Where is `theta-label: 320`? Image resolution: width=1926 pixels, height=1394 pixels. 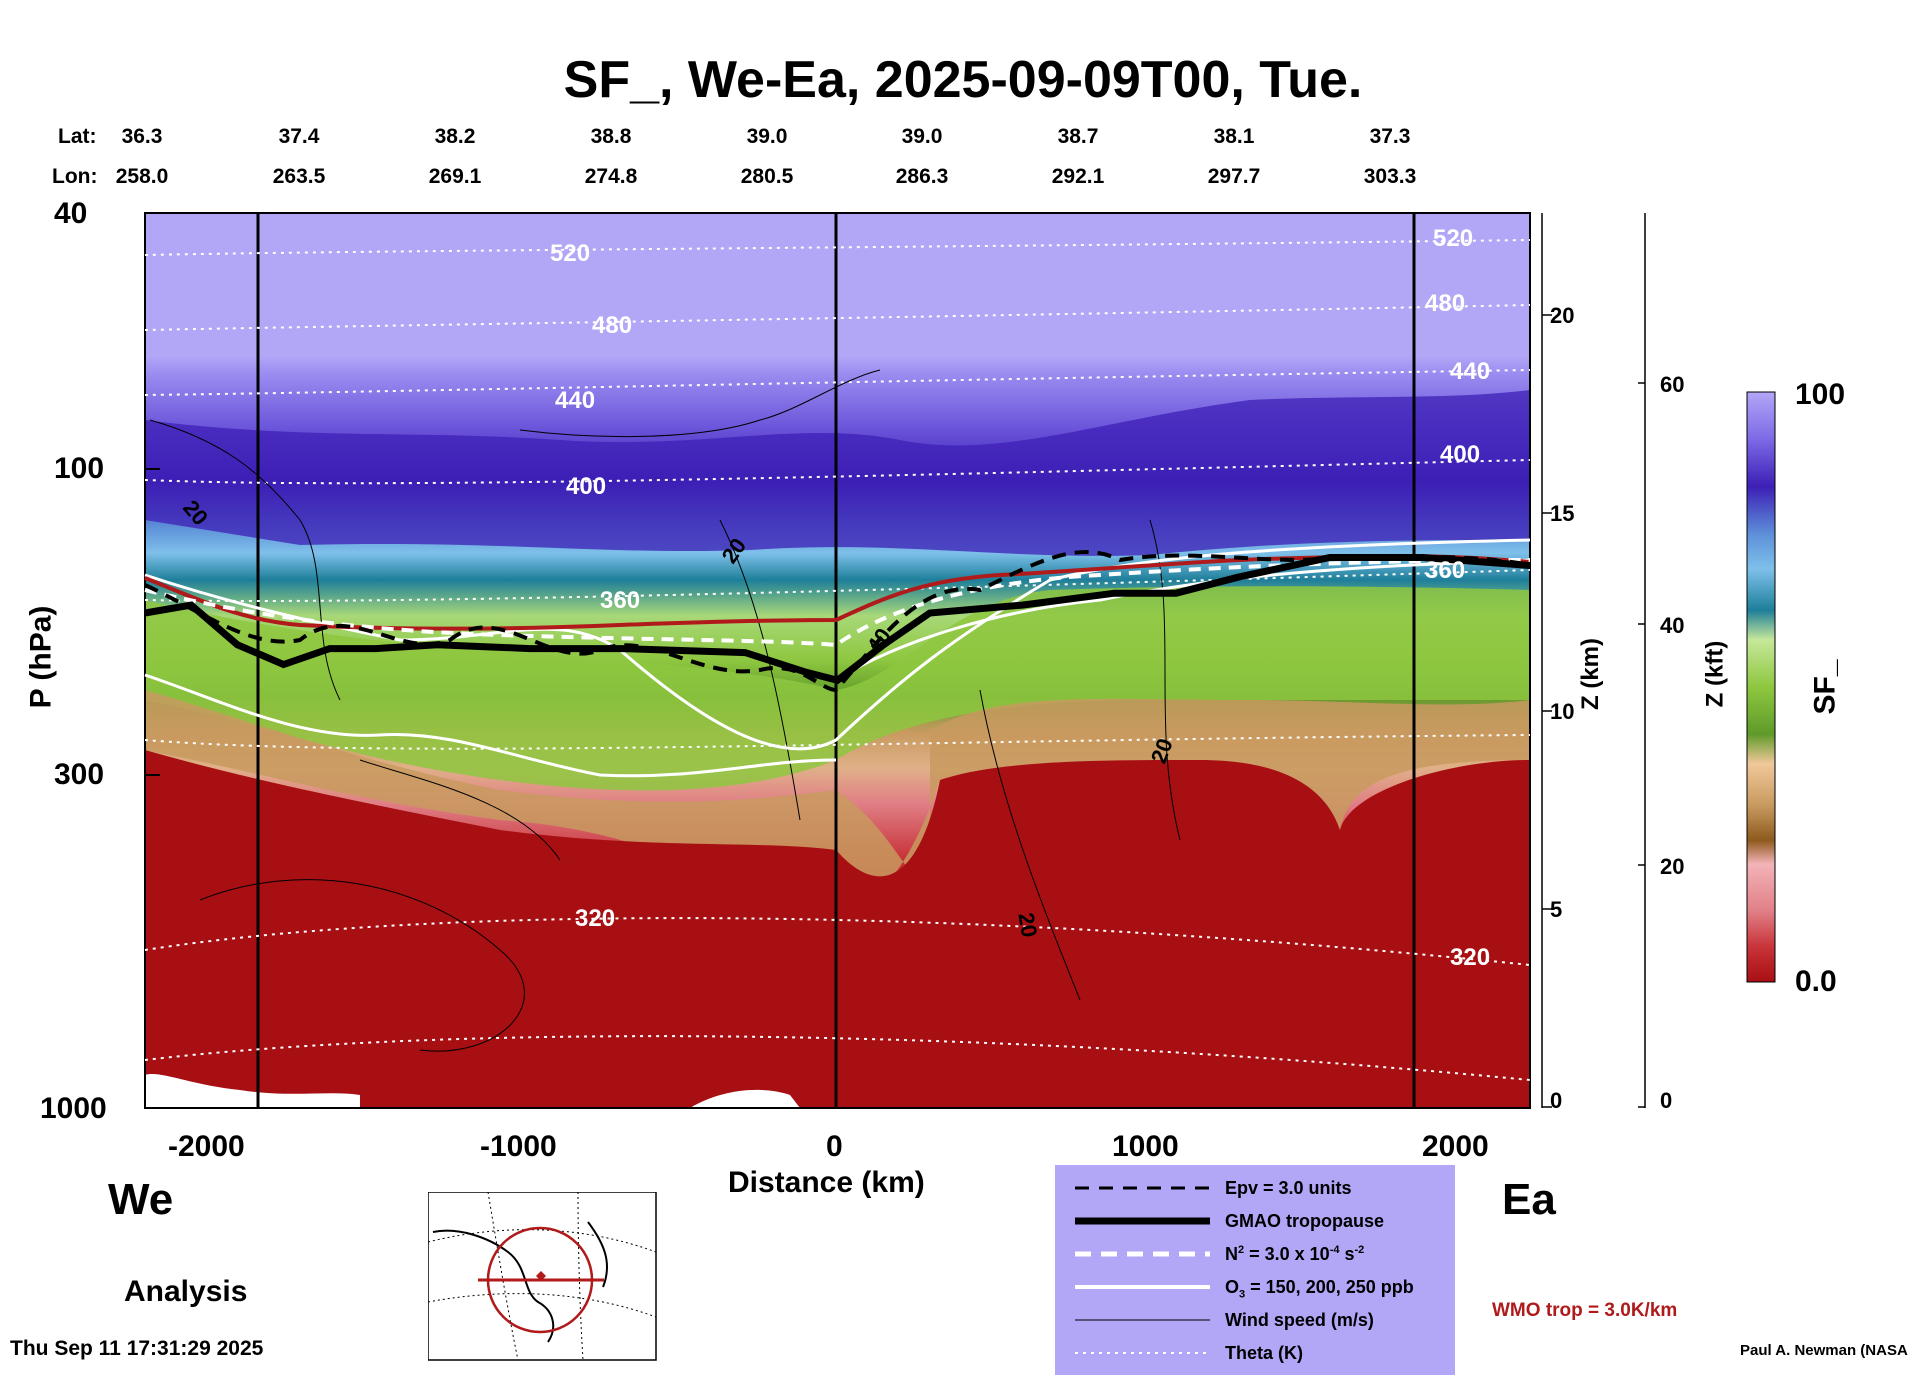 theta-label: 320 is located at coordinates (595, 918).